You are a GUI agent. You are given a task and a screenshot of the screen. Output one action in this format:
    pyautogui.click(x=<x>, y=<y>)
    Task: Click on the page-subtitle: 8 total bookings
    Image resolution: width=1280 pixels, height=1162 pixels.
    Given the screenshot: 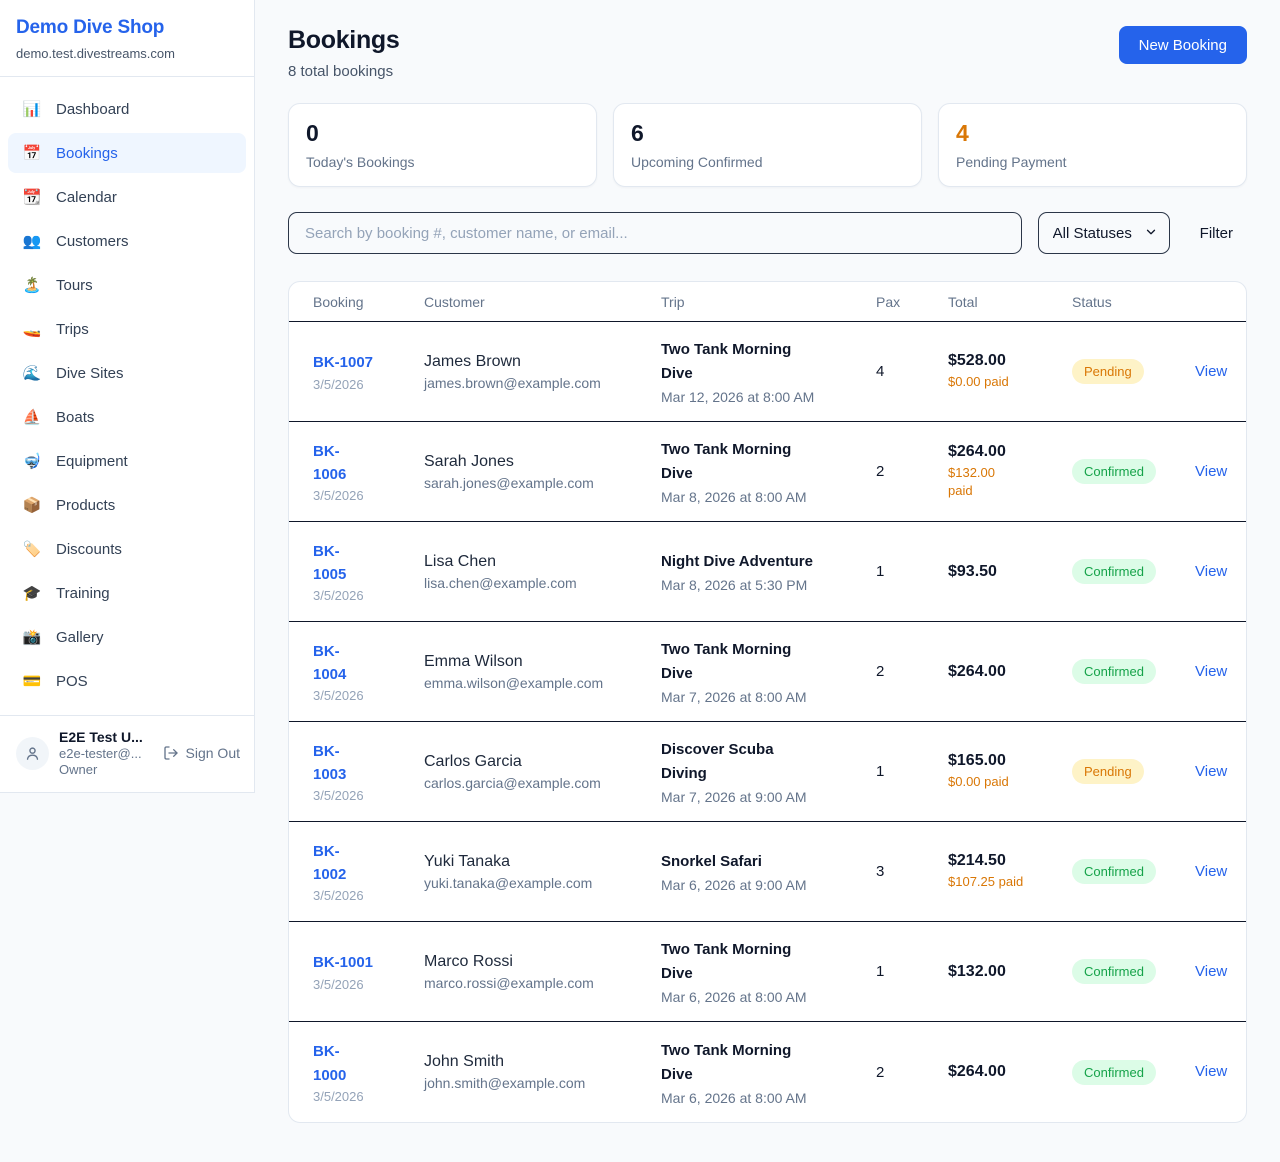 What is the action you would take?
    pyautogui.click(x=341, y=71)
    